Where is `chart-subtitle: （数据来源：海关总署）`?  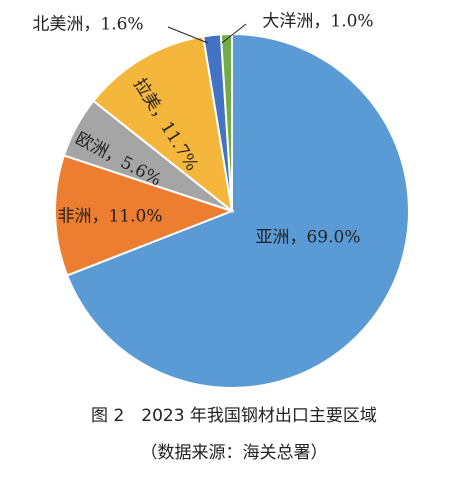 chart-subtitle: （数据来源：海关总署） is located at coordinates (234, 453).